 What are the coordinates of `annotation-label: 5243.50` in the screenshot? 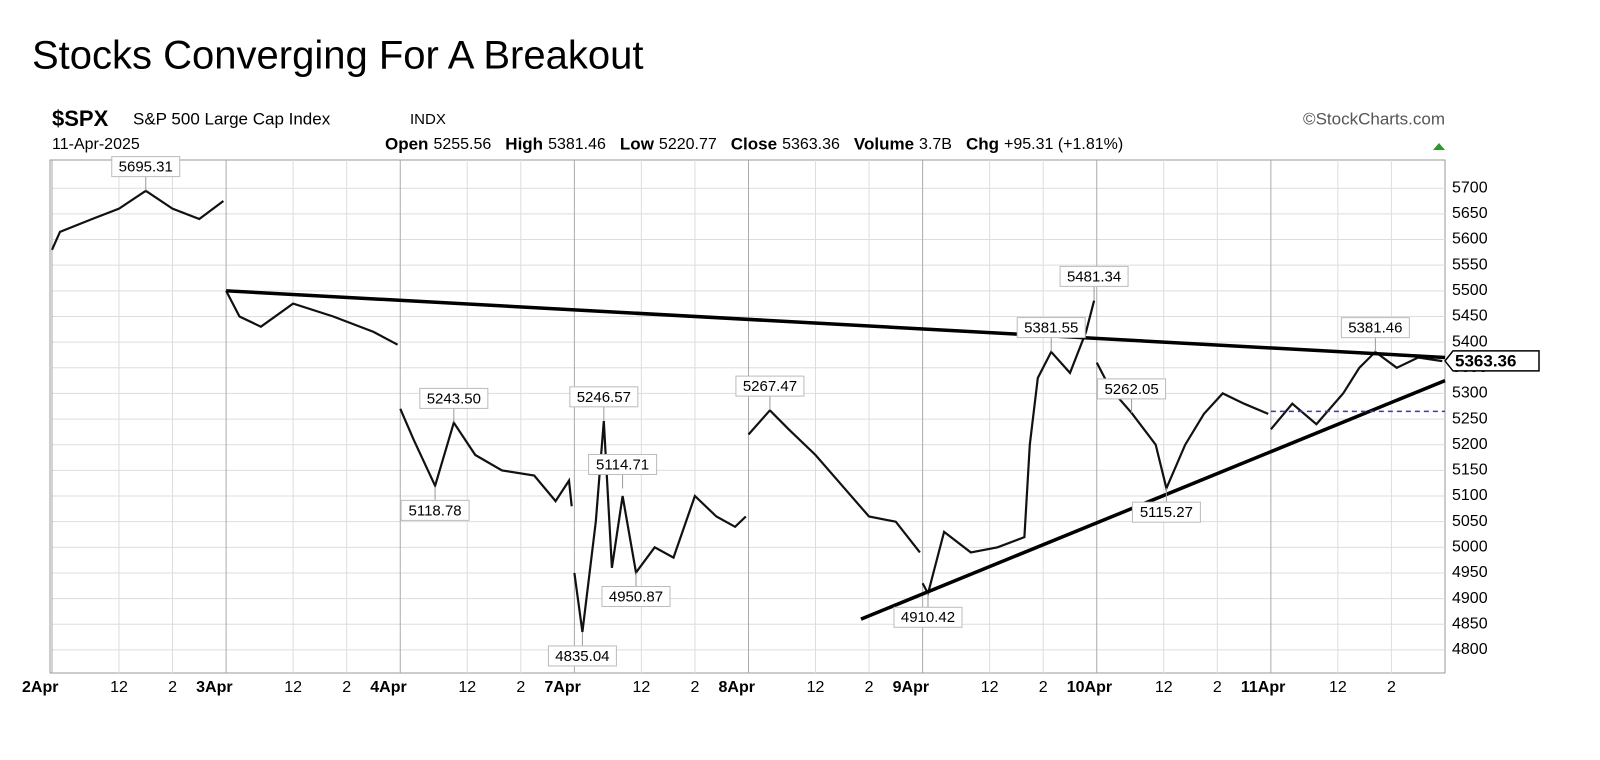 It's located at (454, 398).